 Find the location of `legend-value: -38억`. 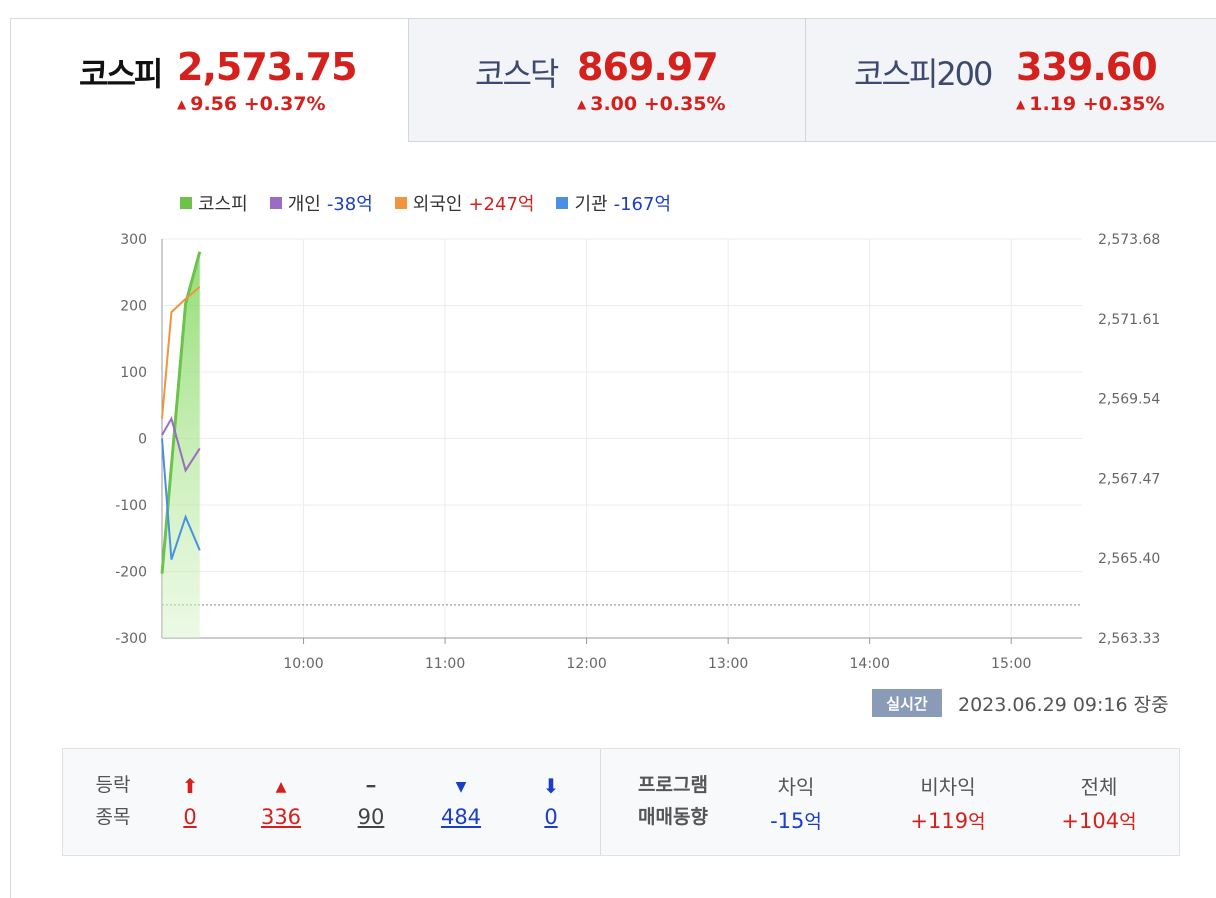

legend-value: -38억 is located at coordinates (349, 204).